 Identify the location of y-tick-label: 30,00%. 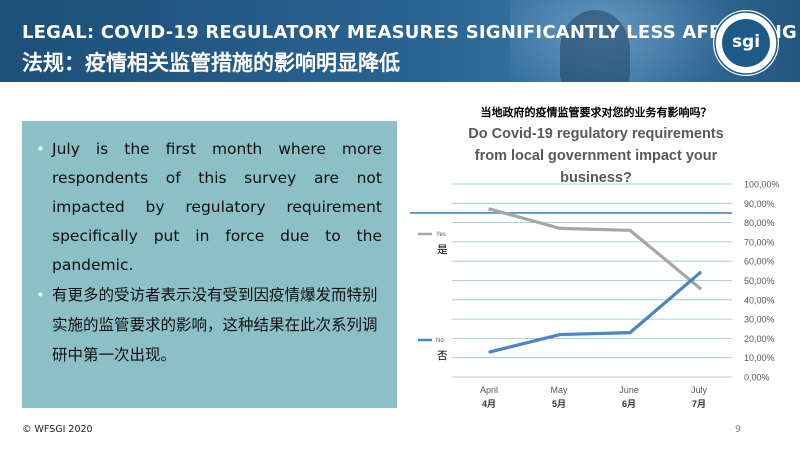
(759, 320).